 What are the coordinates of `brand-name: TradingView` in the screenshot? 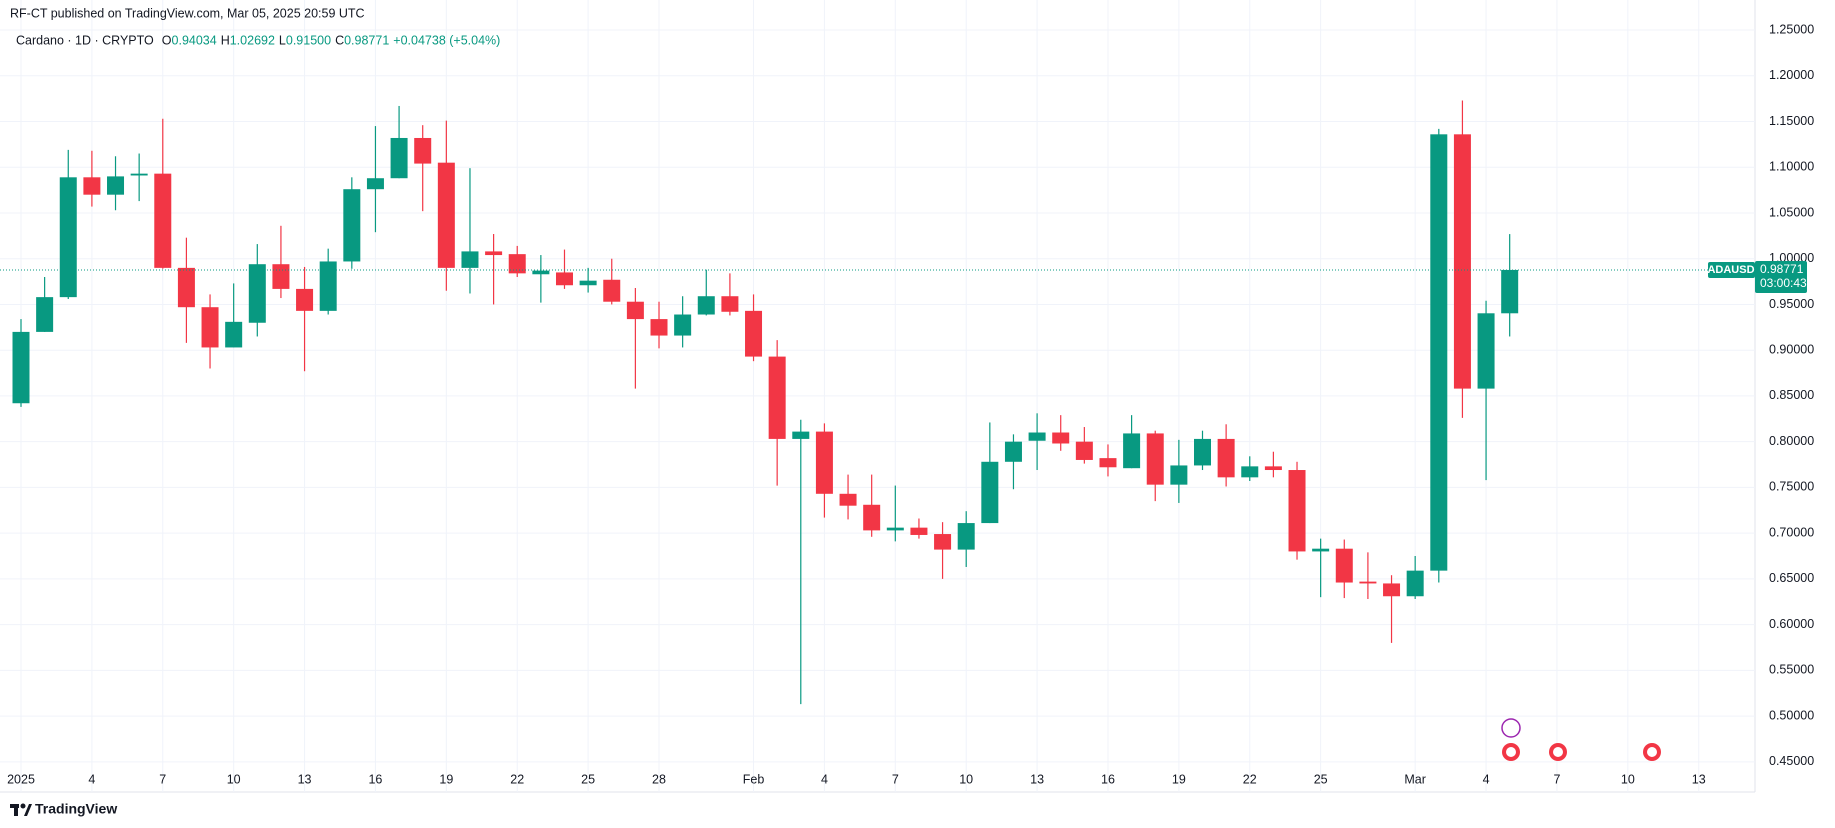 It's located at (76, 809).